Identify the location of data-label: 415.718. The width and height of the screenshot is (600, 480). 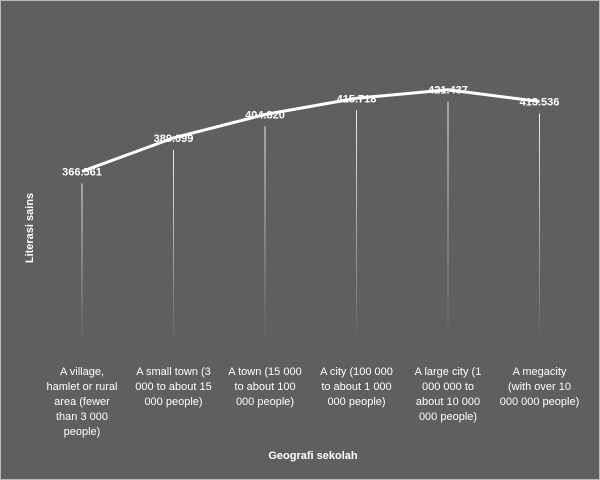
(357, 99).